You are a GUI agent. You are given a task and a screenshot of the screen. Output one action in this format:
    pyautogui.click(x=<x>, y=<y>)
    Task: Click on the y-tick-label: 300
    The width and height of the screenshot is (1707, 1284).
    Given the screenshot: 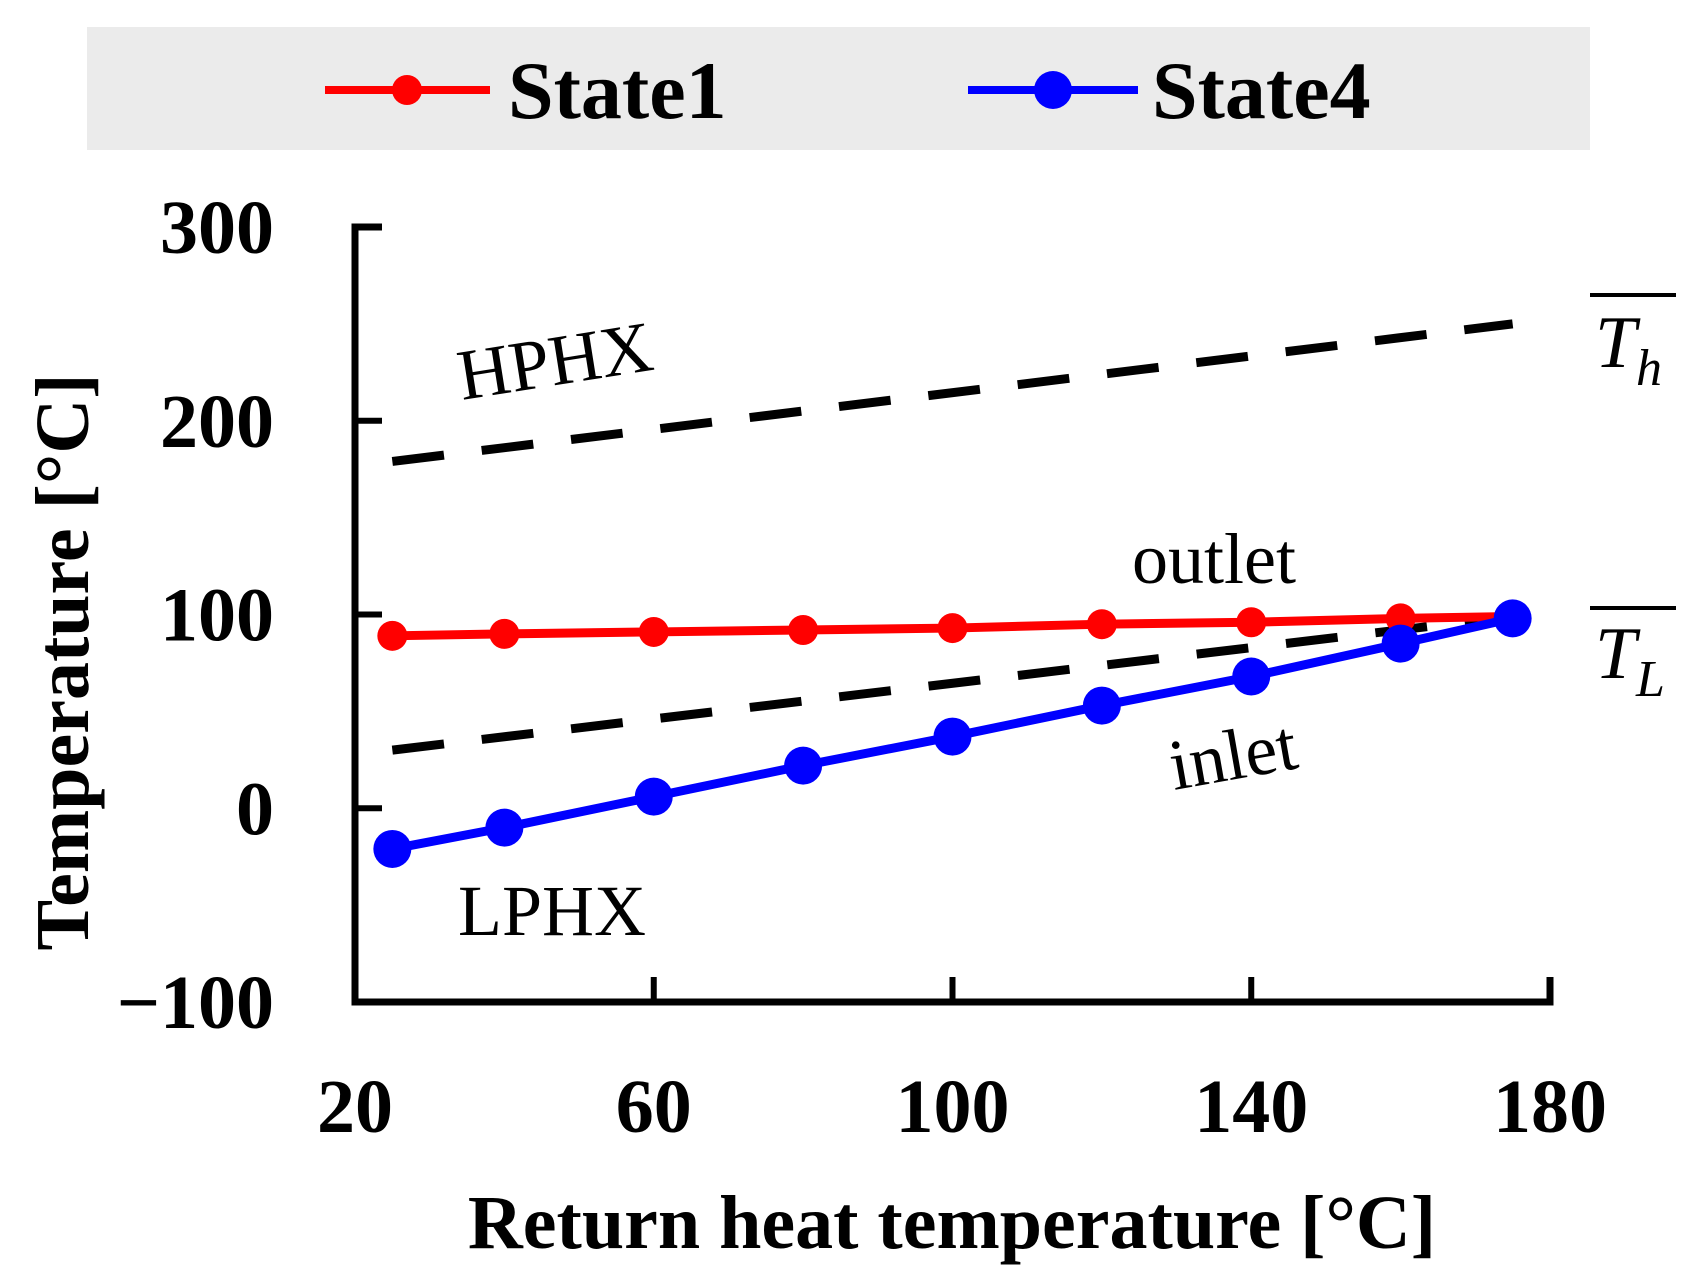 What is the action you would take?
    pyautogui.click(x=217, y=228)
    